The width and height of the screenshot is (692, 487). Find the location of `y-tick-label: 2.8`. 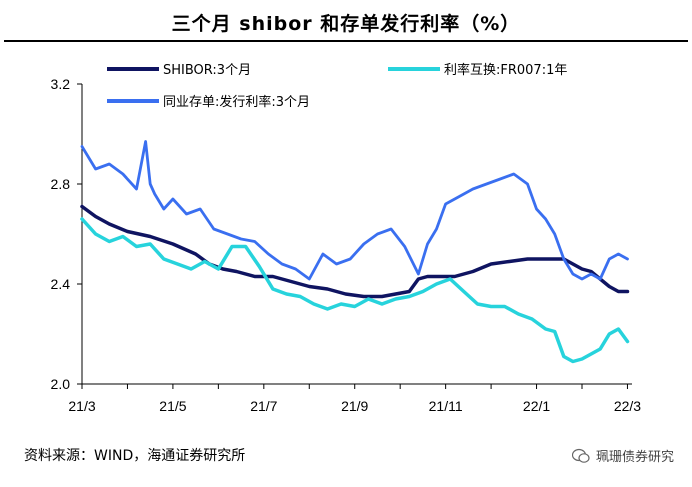

y-tick-label: 2.8 is located at coordinates (61, 184).